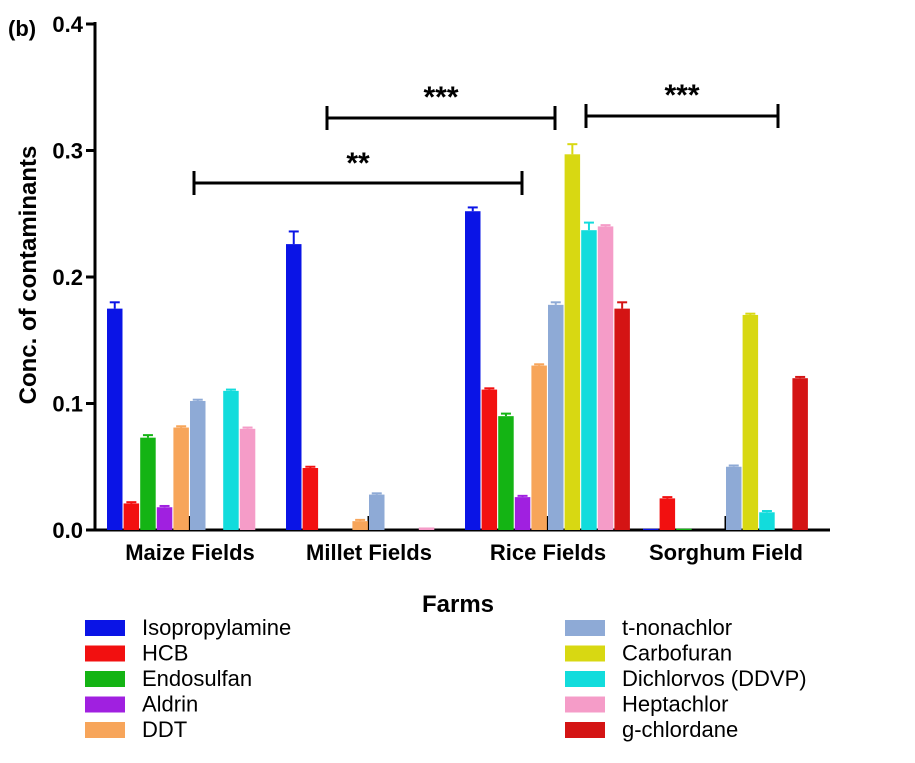  I want to click on x-tick-label: Millet Fields, so click(369, 552).